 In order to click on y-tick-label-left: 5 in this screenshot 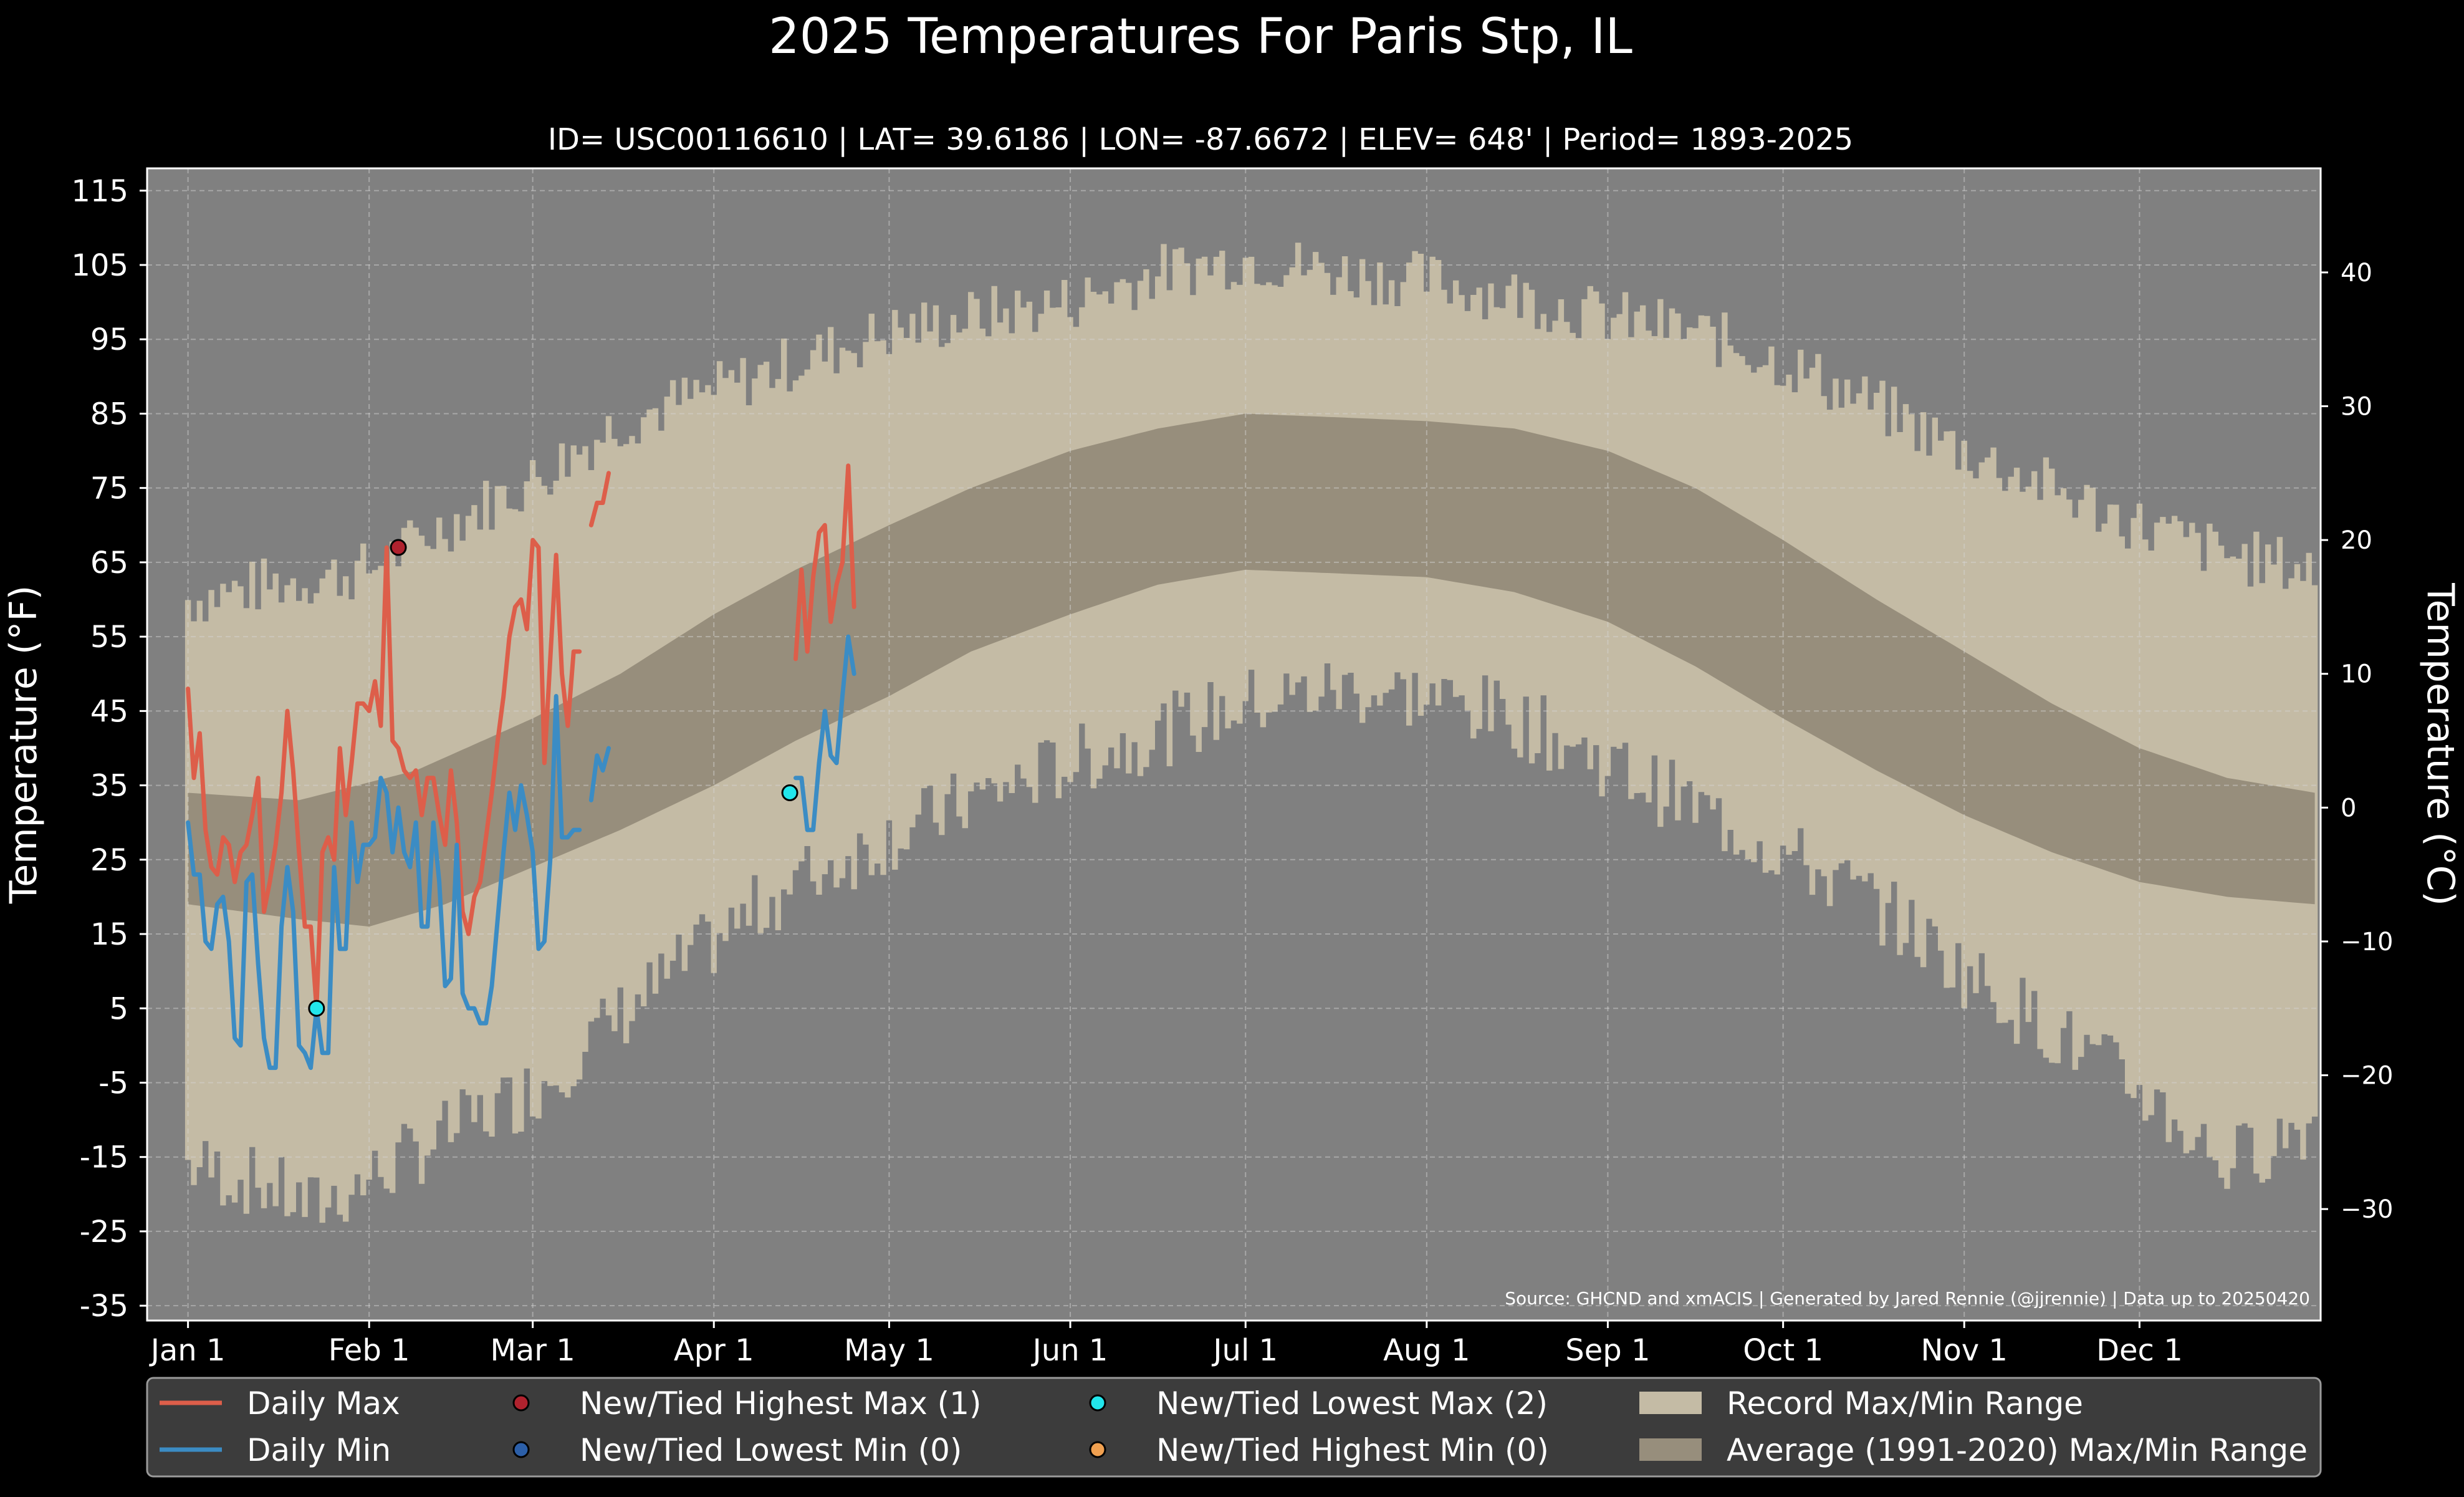, I will do `click(118, 1008)`.